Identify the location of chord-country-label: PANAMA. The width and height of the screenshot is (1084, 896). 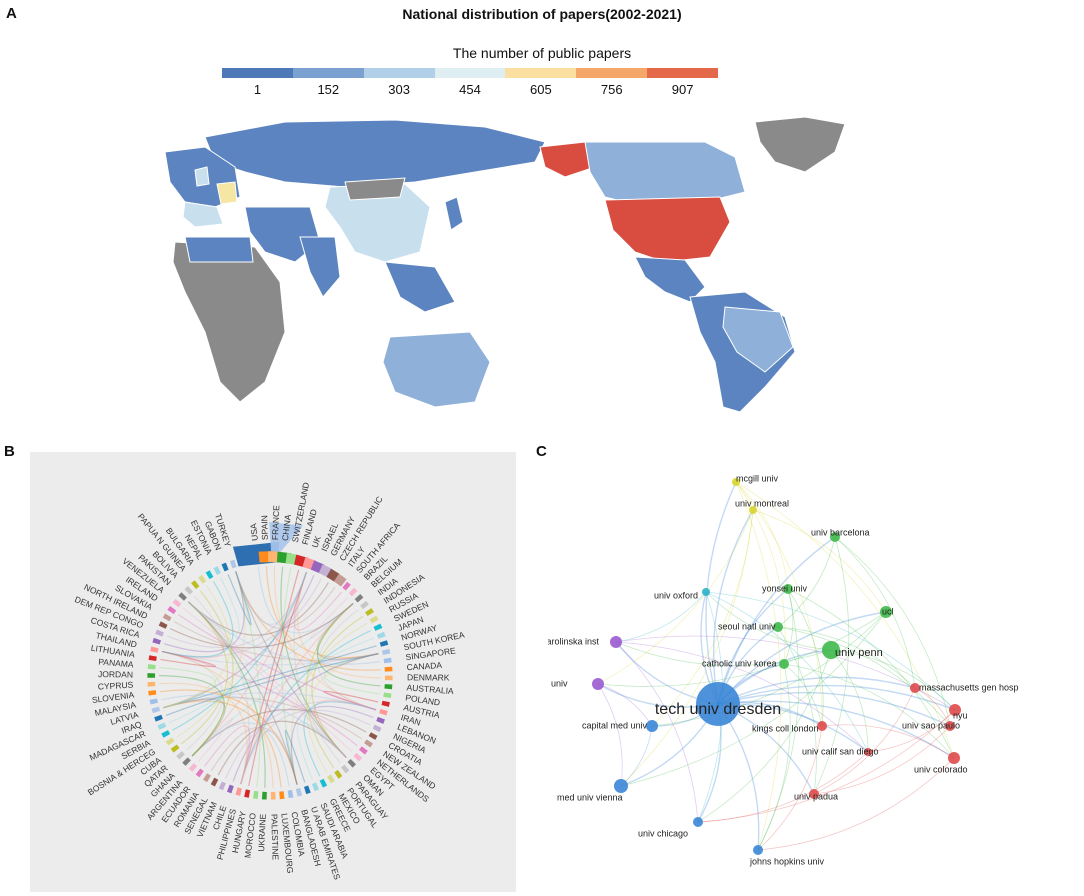
(116, 663).